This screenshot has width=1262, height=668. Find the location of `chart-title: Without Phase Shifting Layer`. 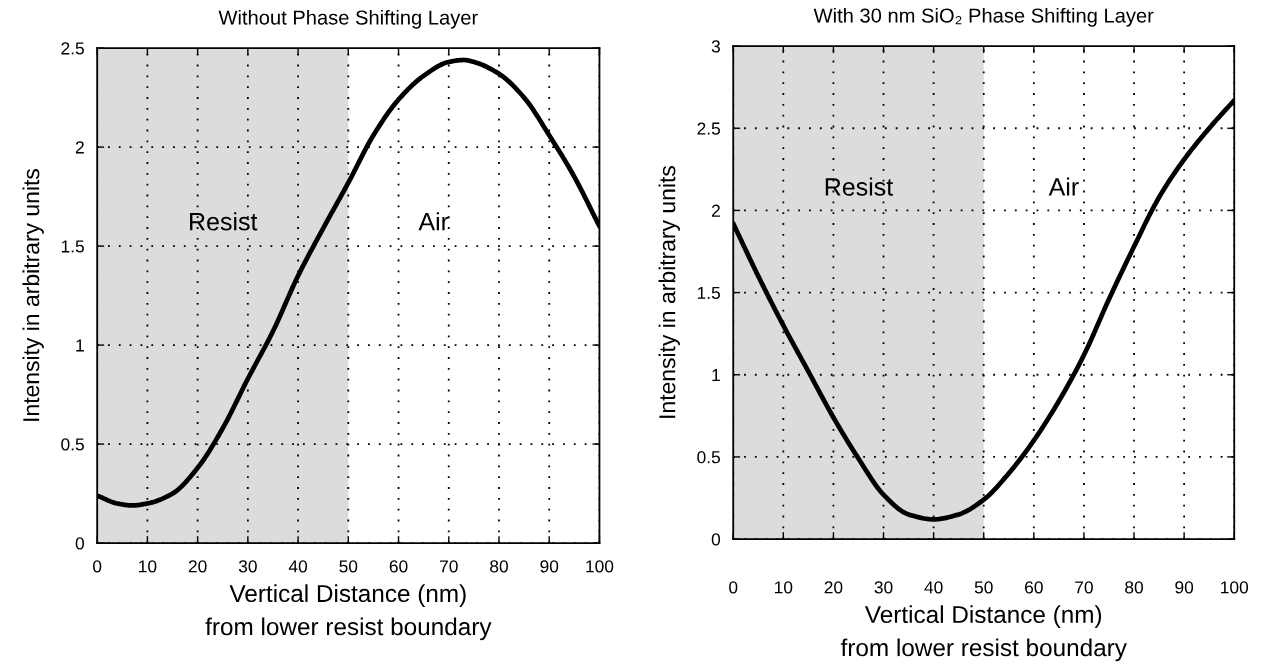

chart-title: Without Phase Shifting Layer is located at coordinates (348, 19).